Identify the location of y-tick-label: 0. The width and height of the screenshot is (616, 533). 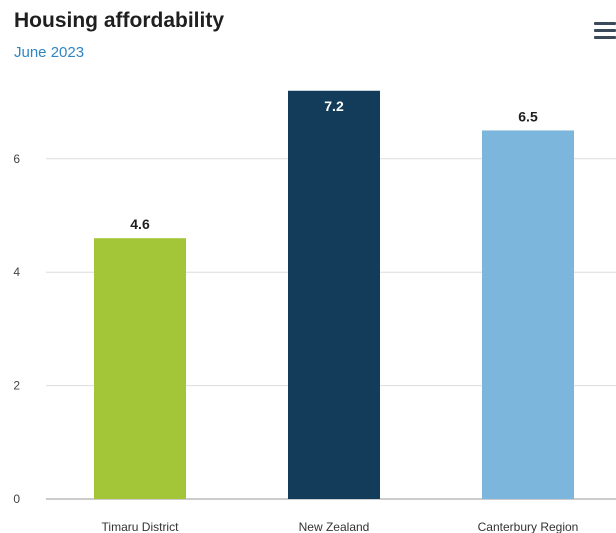
(16, 499).